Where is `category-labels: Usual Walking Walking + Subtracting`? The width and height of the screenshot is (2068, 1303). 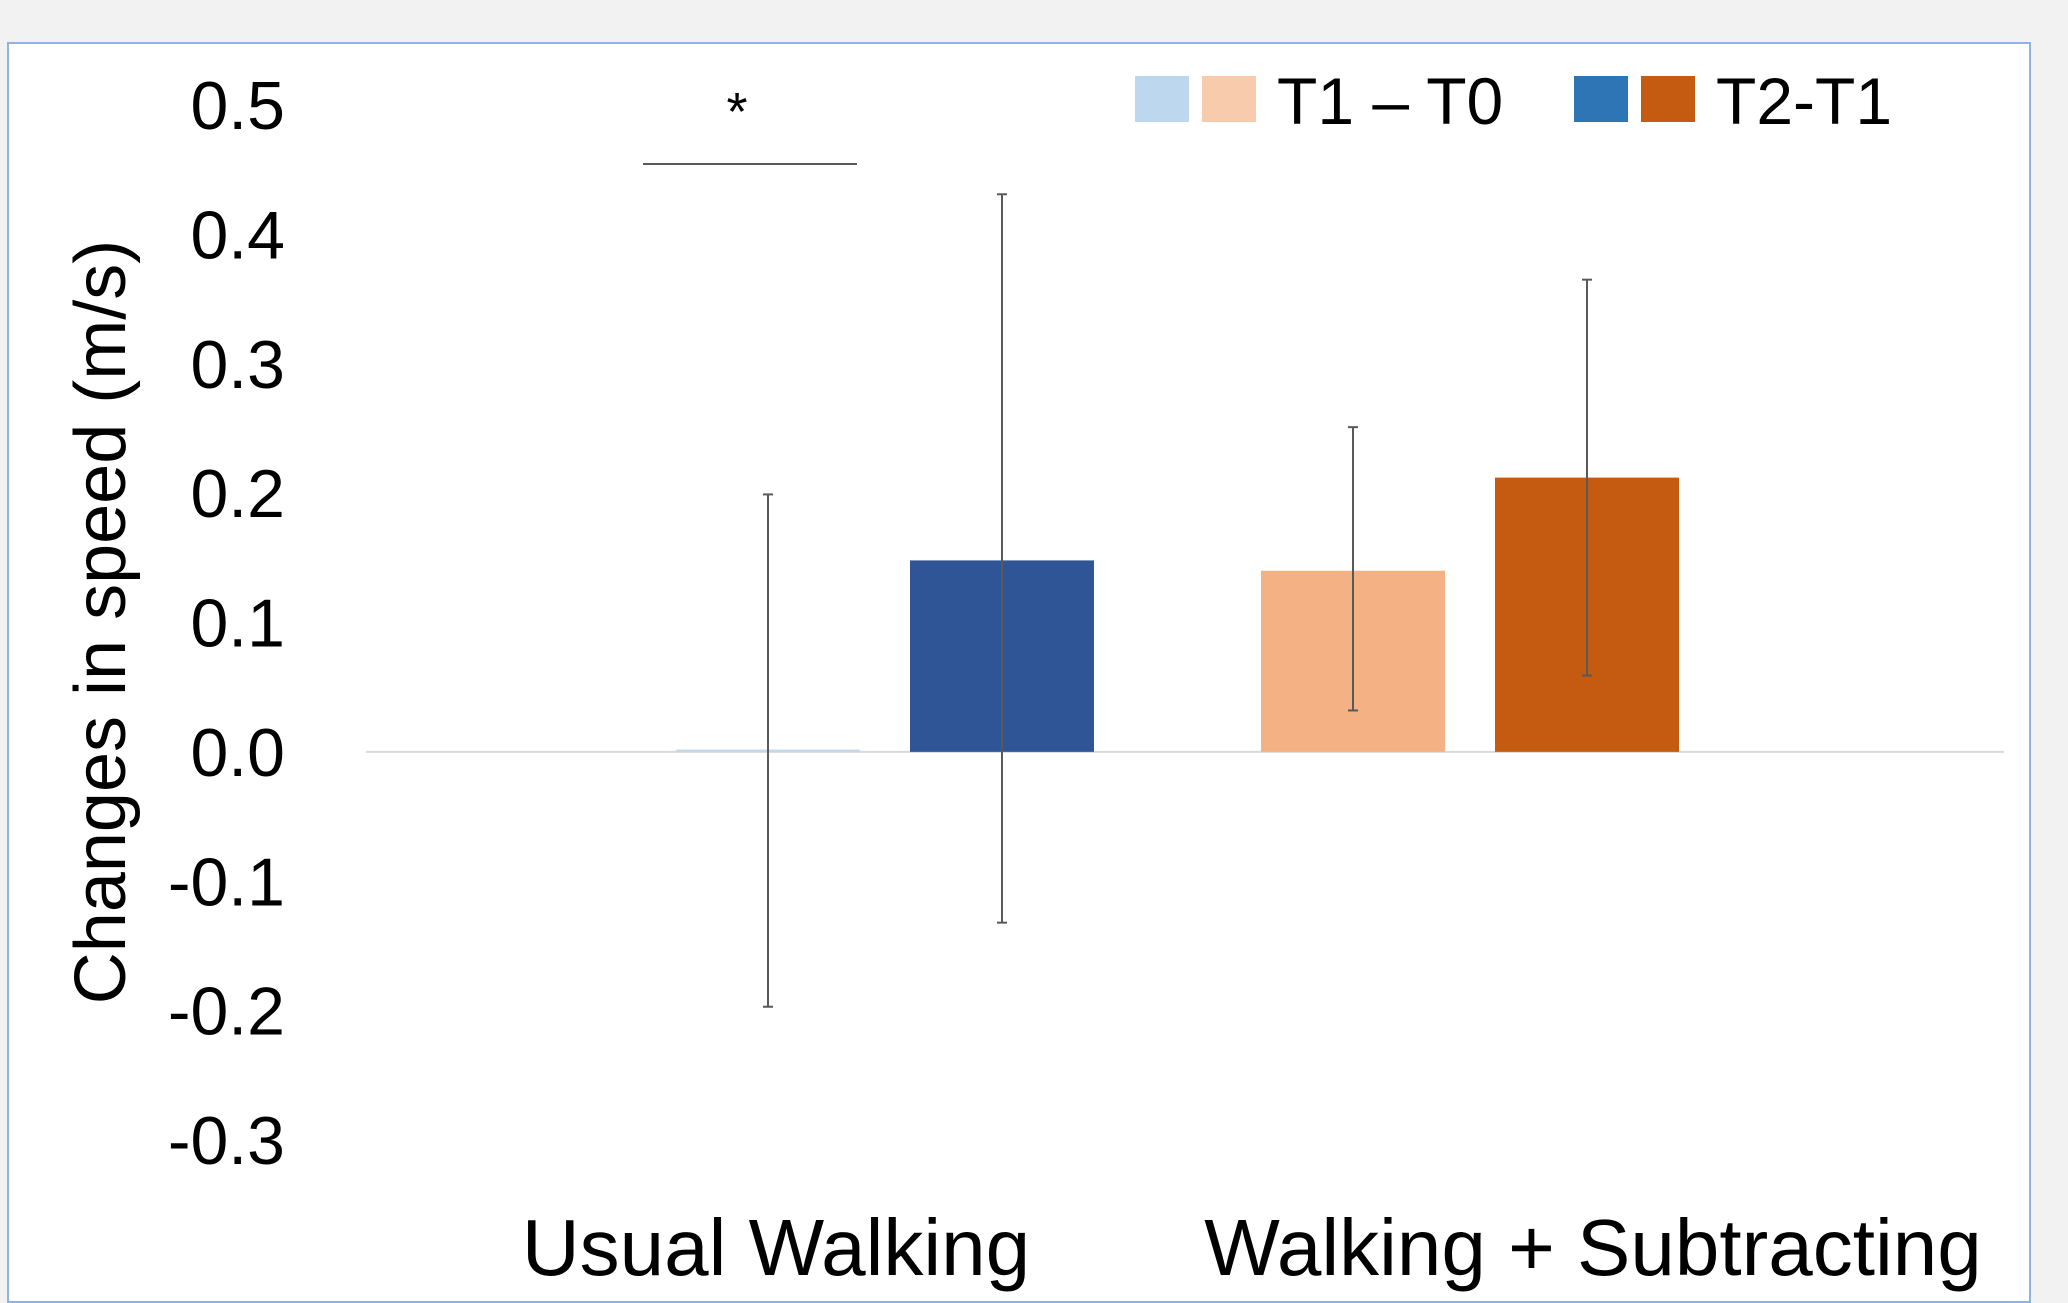 category-labels: Usual Walking Walking + Subtracting is located at coordinates (1252, 1247).